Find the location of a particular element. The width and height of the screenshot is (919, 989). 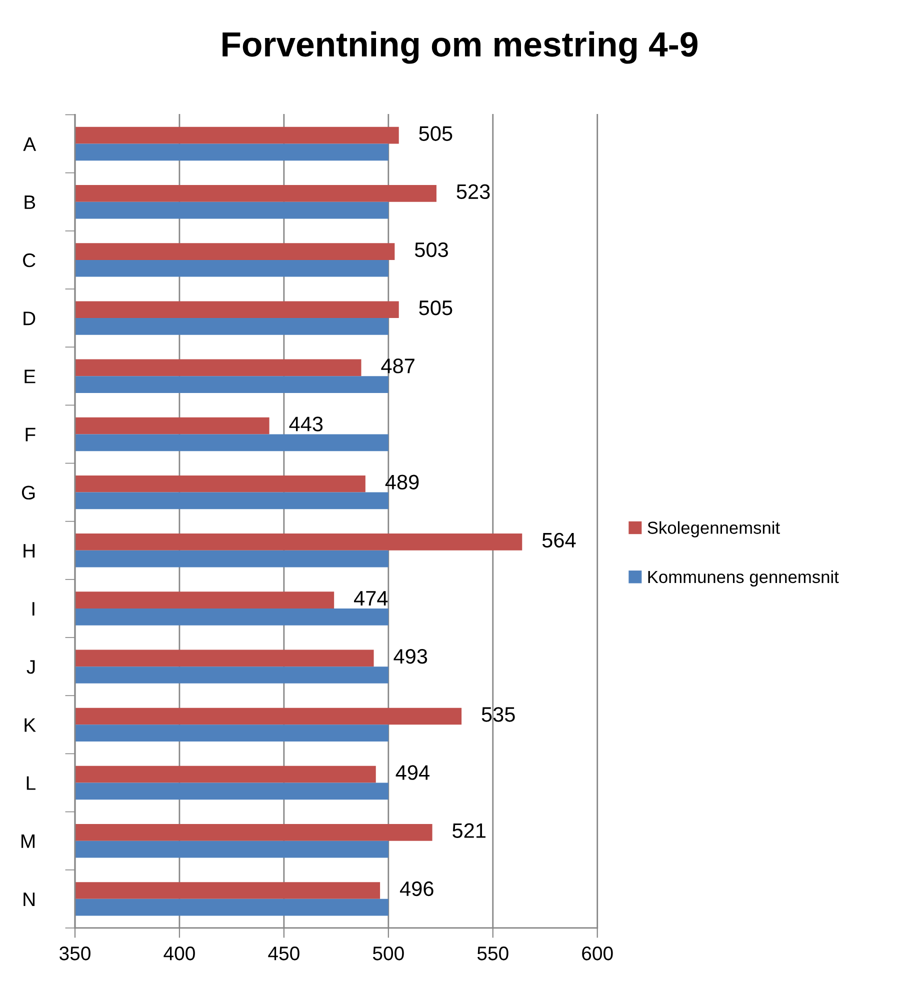

y-tick-label: K is located at coordinates (30, 725).